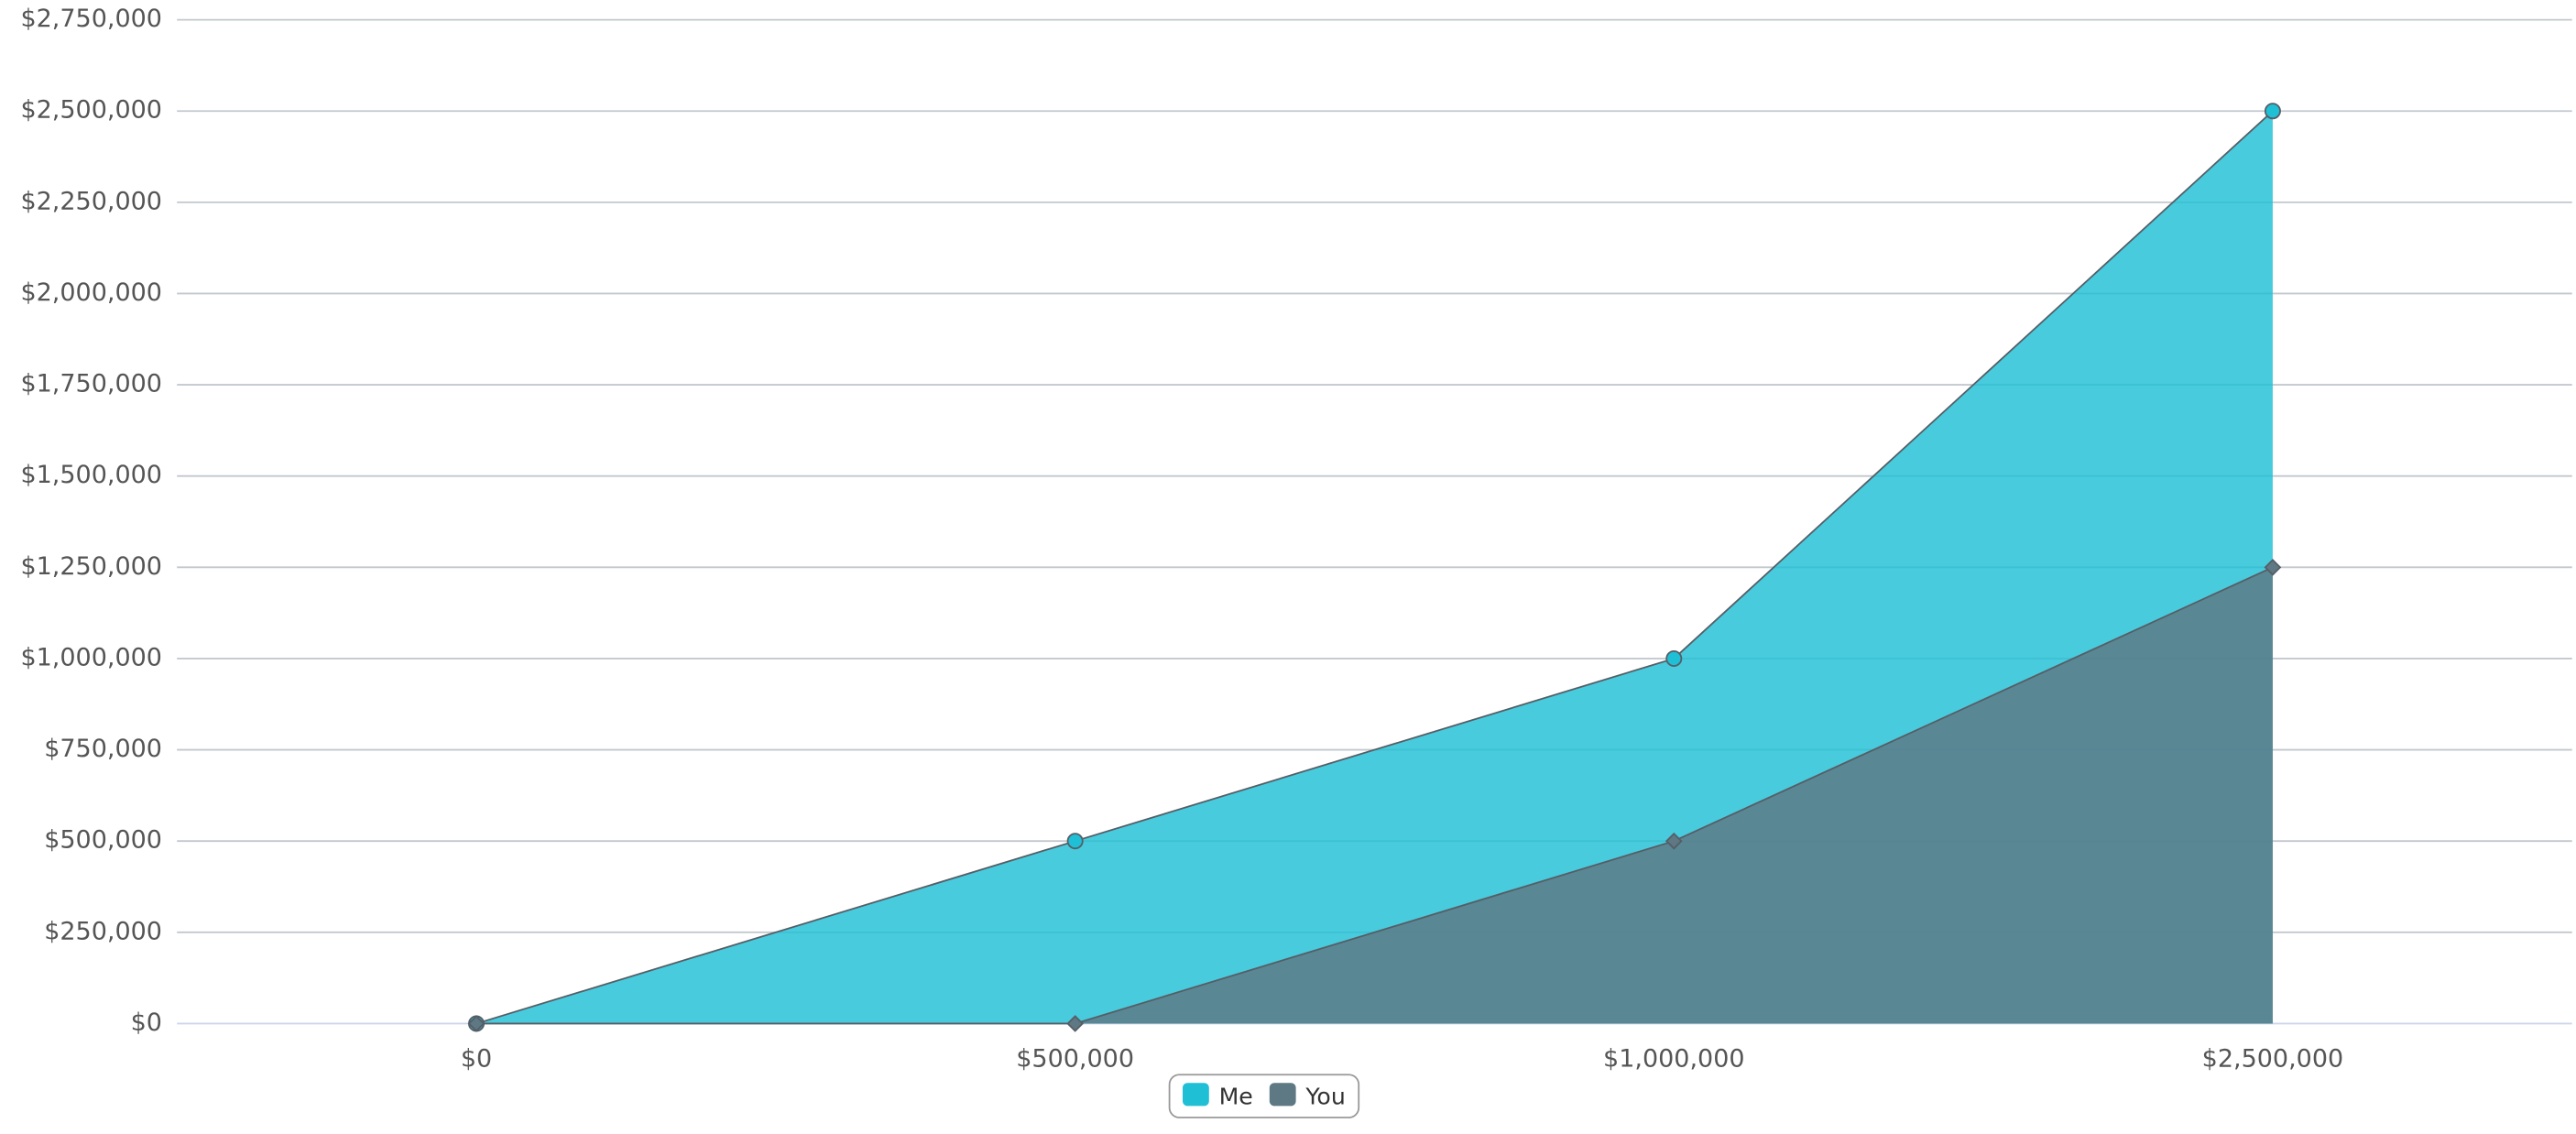 The width and height of the screenshot is (2576, 1134). I want to click on x-tick-label: $2,500,000, so click(2273, 1059).